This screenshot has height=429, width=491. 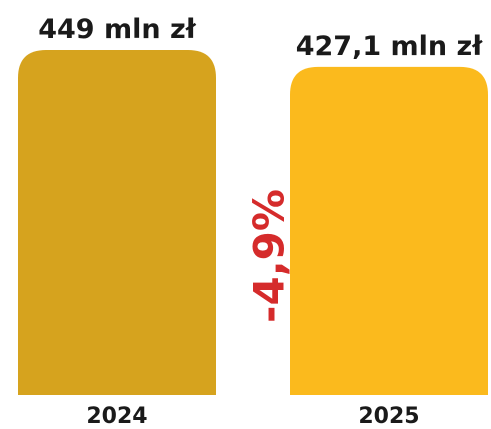 I want to click on category-label-2024: 2024, so click(x=116, y=416).